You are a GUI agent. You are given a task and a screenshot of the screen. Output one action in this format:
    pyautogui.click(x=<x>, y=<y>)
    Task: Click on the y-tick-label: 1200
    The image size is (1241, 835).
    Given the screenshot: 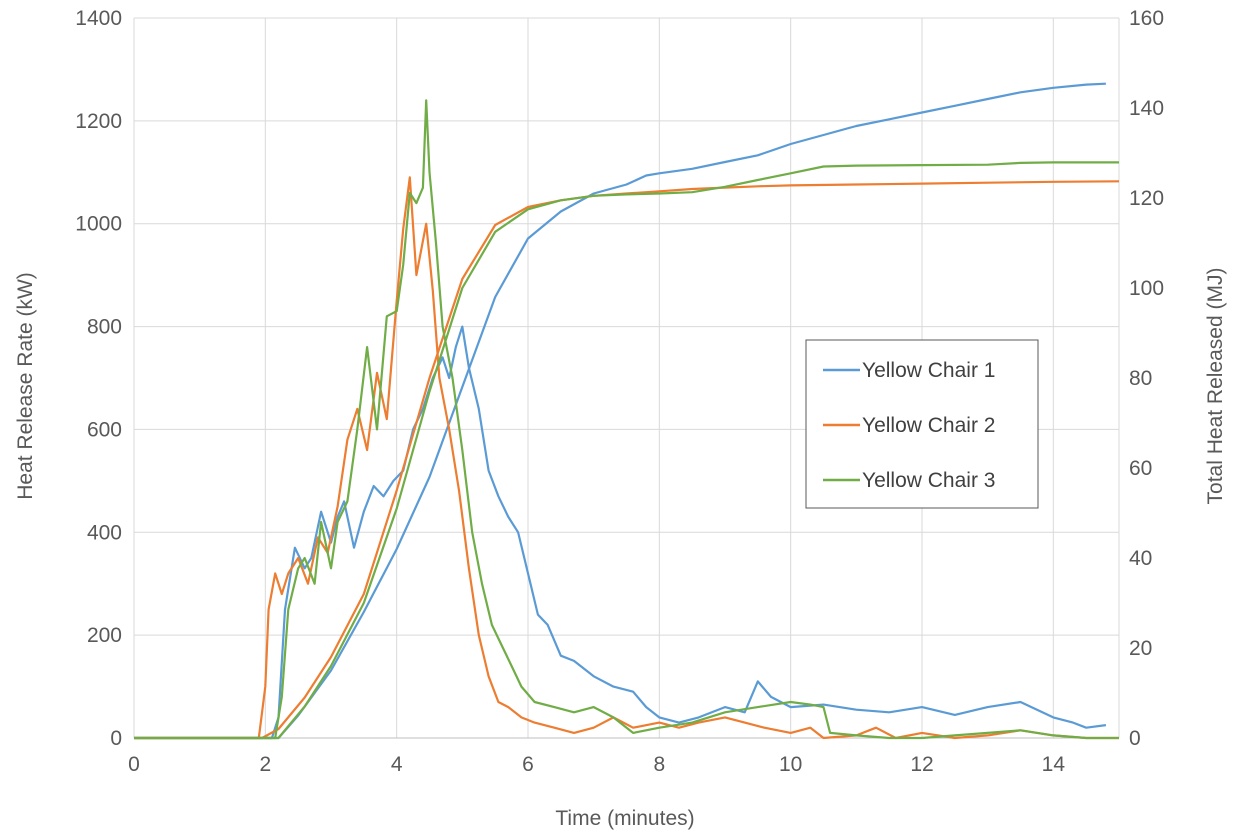 What is the action you would take?
    pyautogui.click(x=98, y=121)
    